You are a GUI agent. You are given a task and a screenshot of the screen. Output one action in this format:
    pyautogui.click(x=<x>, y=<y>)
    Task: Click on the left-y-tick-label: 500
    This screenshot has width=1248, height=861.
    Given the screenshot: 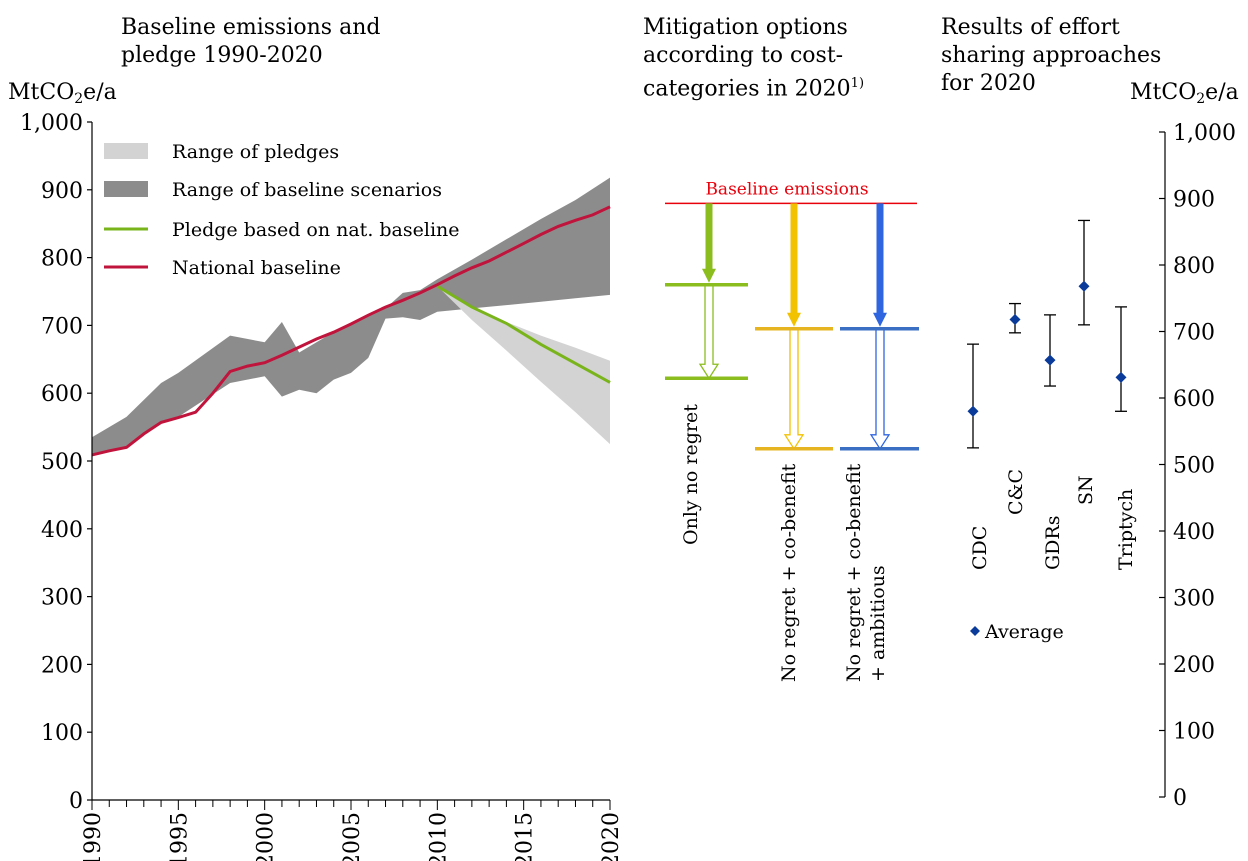 What is the action you would take?
    pyautogui.click(x=62, y=462)
    